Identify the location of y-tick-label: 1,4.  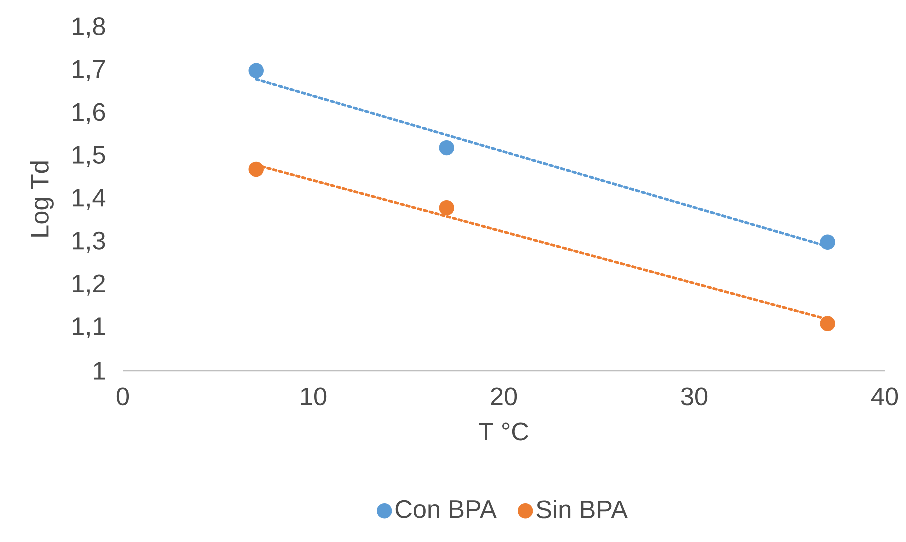
(89, 199).